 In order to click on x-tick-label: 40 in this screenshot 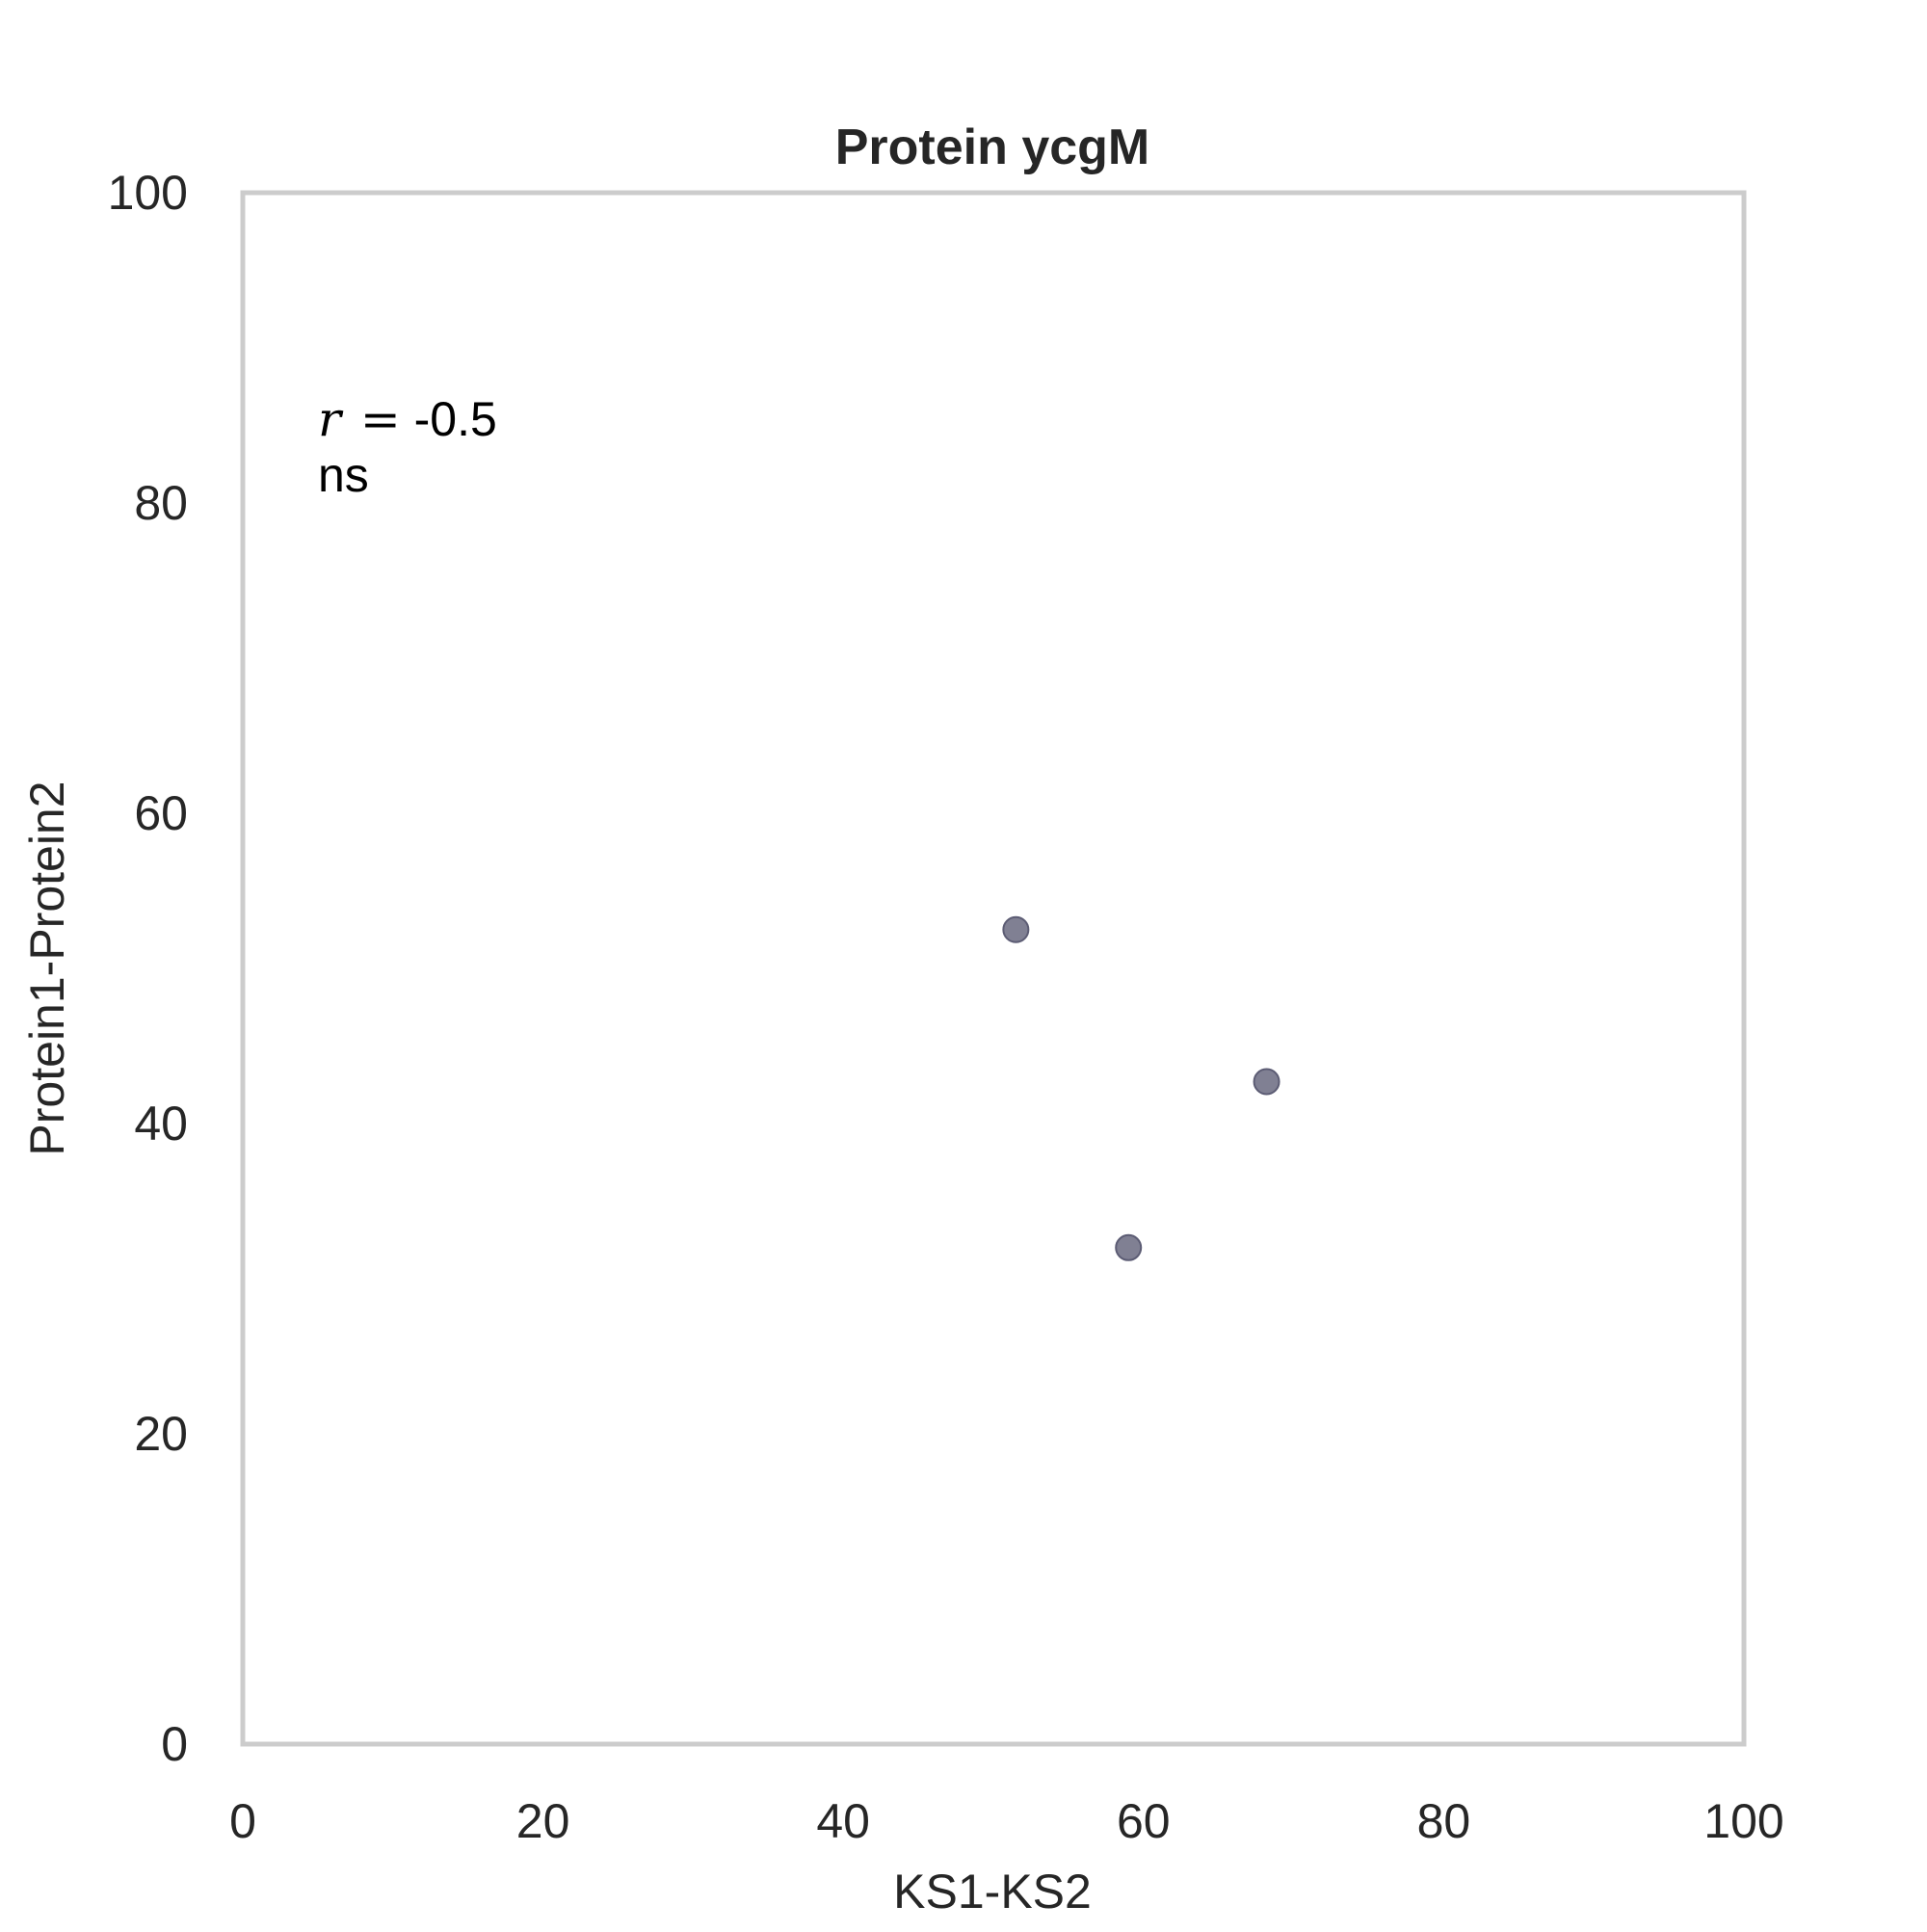, I will do `click(843, 1821)`.